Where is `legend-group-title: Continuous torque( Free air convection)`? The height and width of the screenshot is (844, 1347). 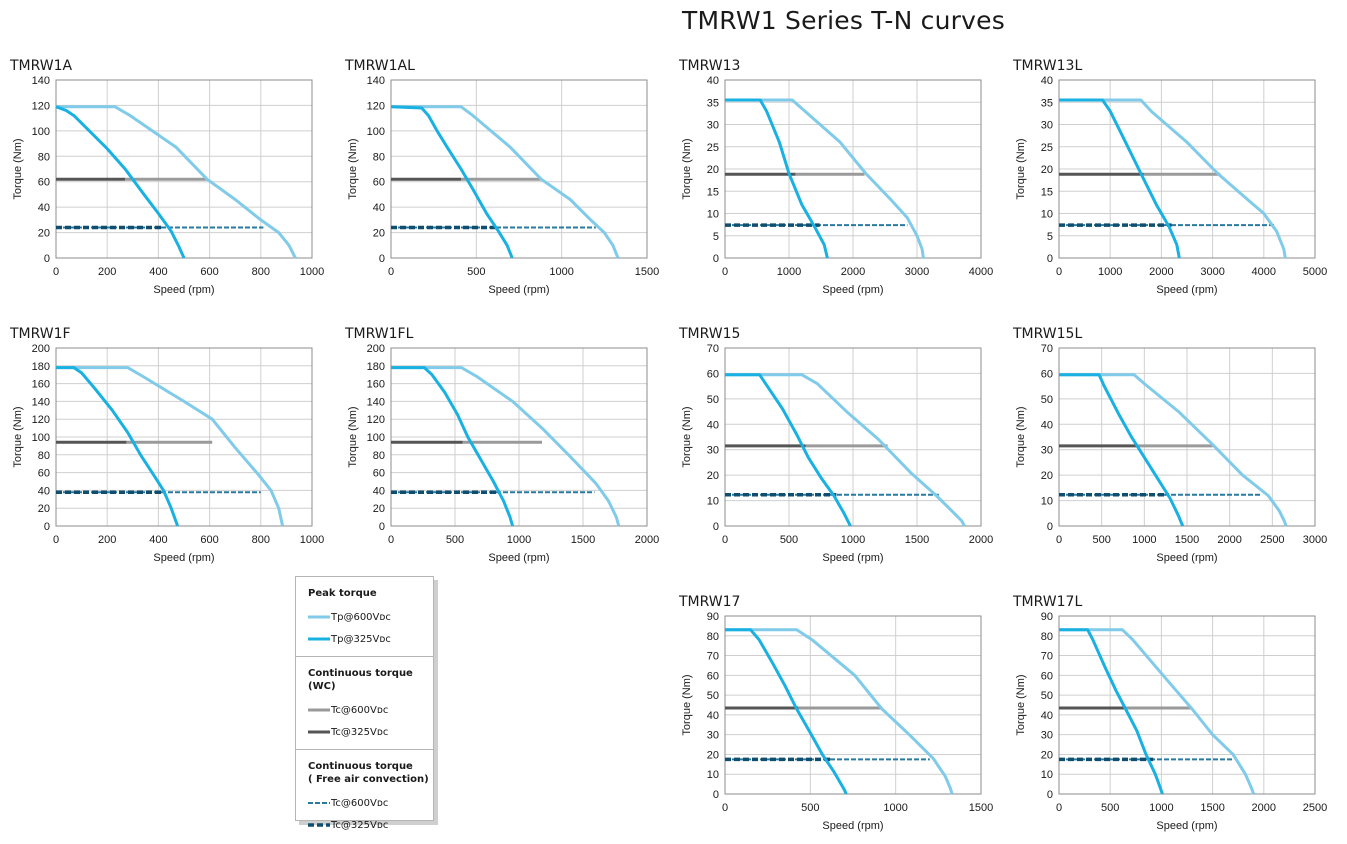 legend-group-title: Continuous torque( Free air convection) is located at coordinates (368, 773).